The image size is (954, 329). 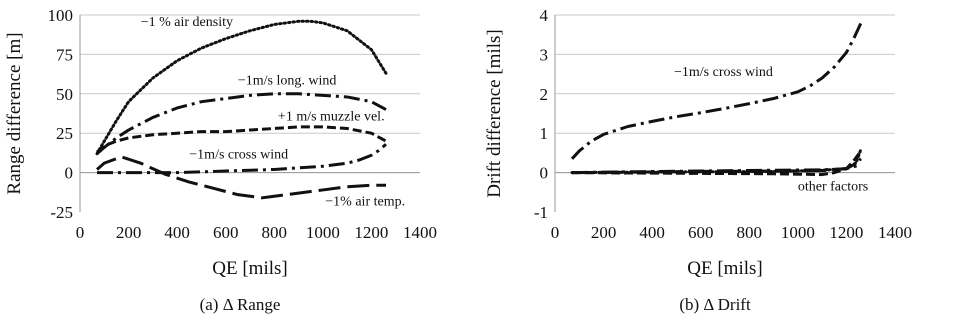 I want to click on y-tick-label: 1, so click(x=544, y=133).